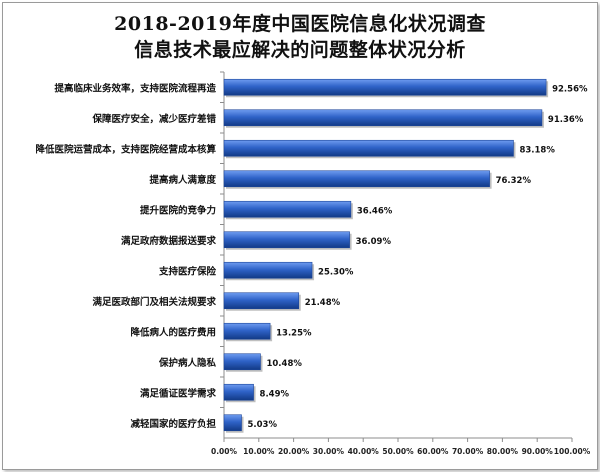 The height and width of the screenshot is (472, 600). I want to click on x-tick-label: 40.00%, so click(364, 451).